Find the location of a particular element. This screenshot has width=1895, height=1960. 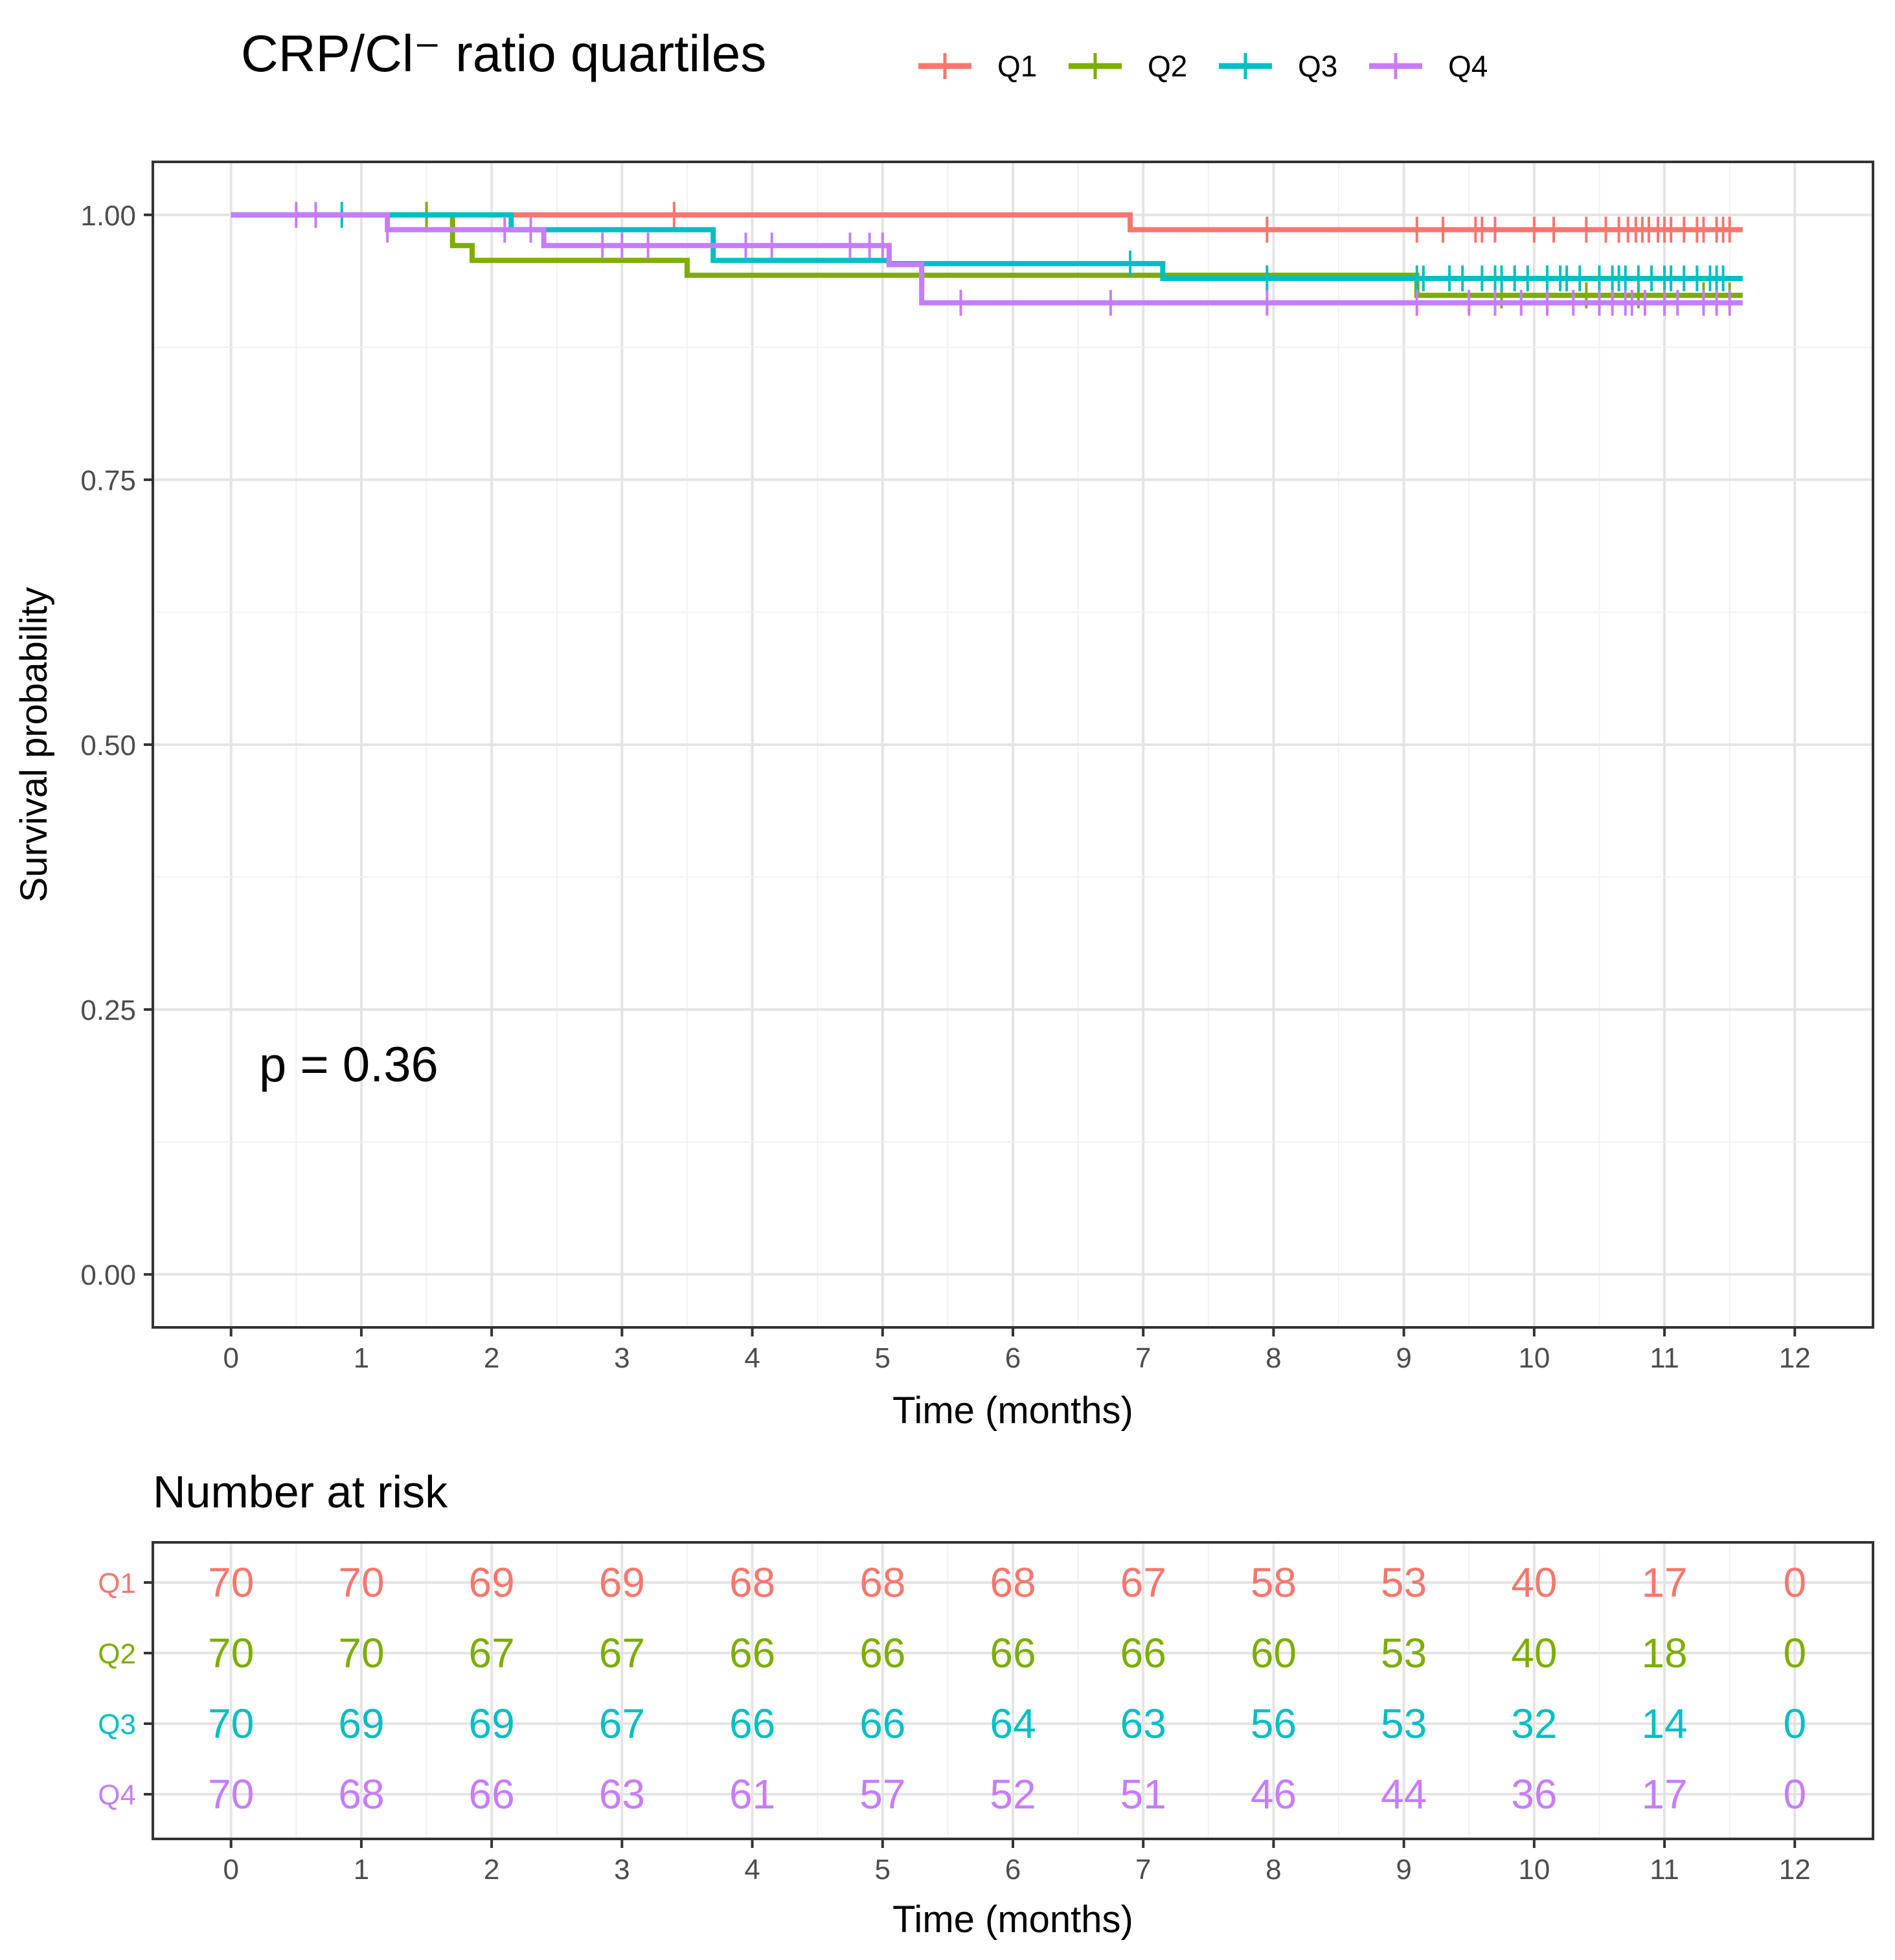

risk-x-tick-label: 9 is located at coordinates (1403, 1870).